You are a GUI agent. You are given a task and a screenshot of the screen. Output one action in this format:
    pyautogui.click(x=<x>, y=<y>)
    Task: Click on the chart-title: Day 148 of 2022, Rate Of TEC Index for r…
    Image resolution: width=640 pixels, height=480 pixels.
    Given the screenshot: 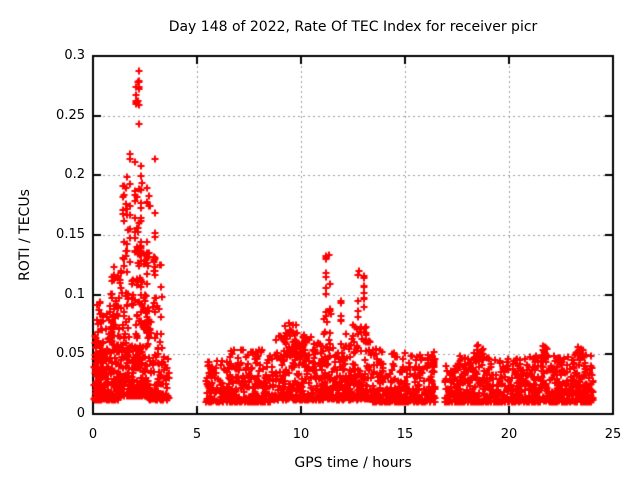 What is the action you would take?
    pyautogui.click(x=353, y=27)
    